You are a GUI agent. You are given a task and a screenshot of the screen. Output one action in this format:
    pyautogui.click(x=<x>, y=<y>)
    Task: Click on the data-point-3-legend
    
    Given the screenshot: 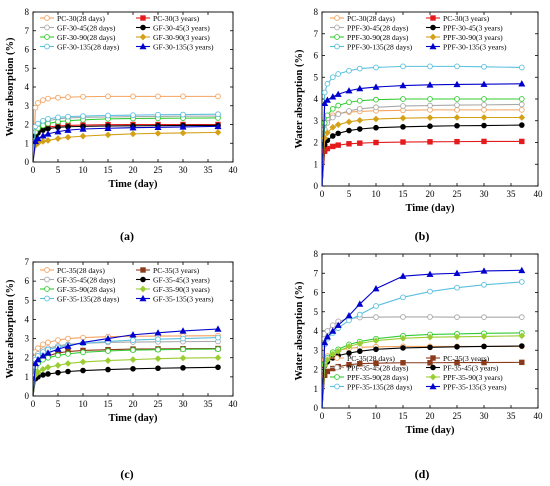 What is the action you would take?
    pyautogui.click(x=433, y=367)
    